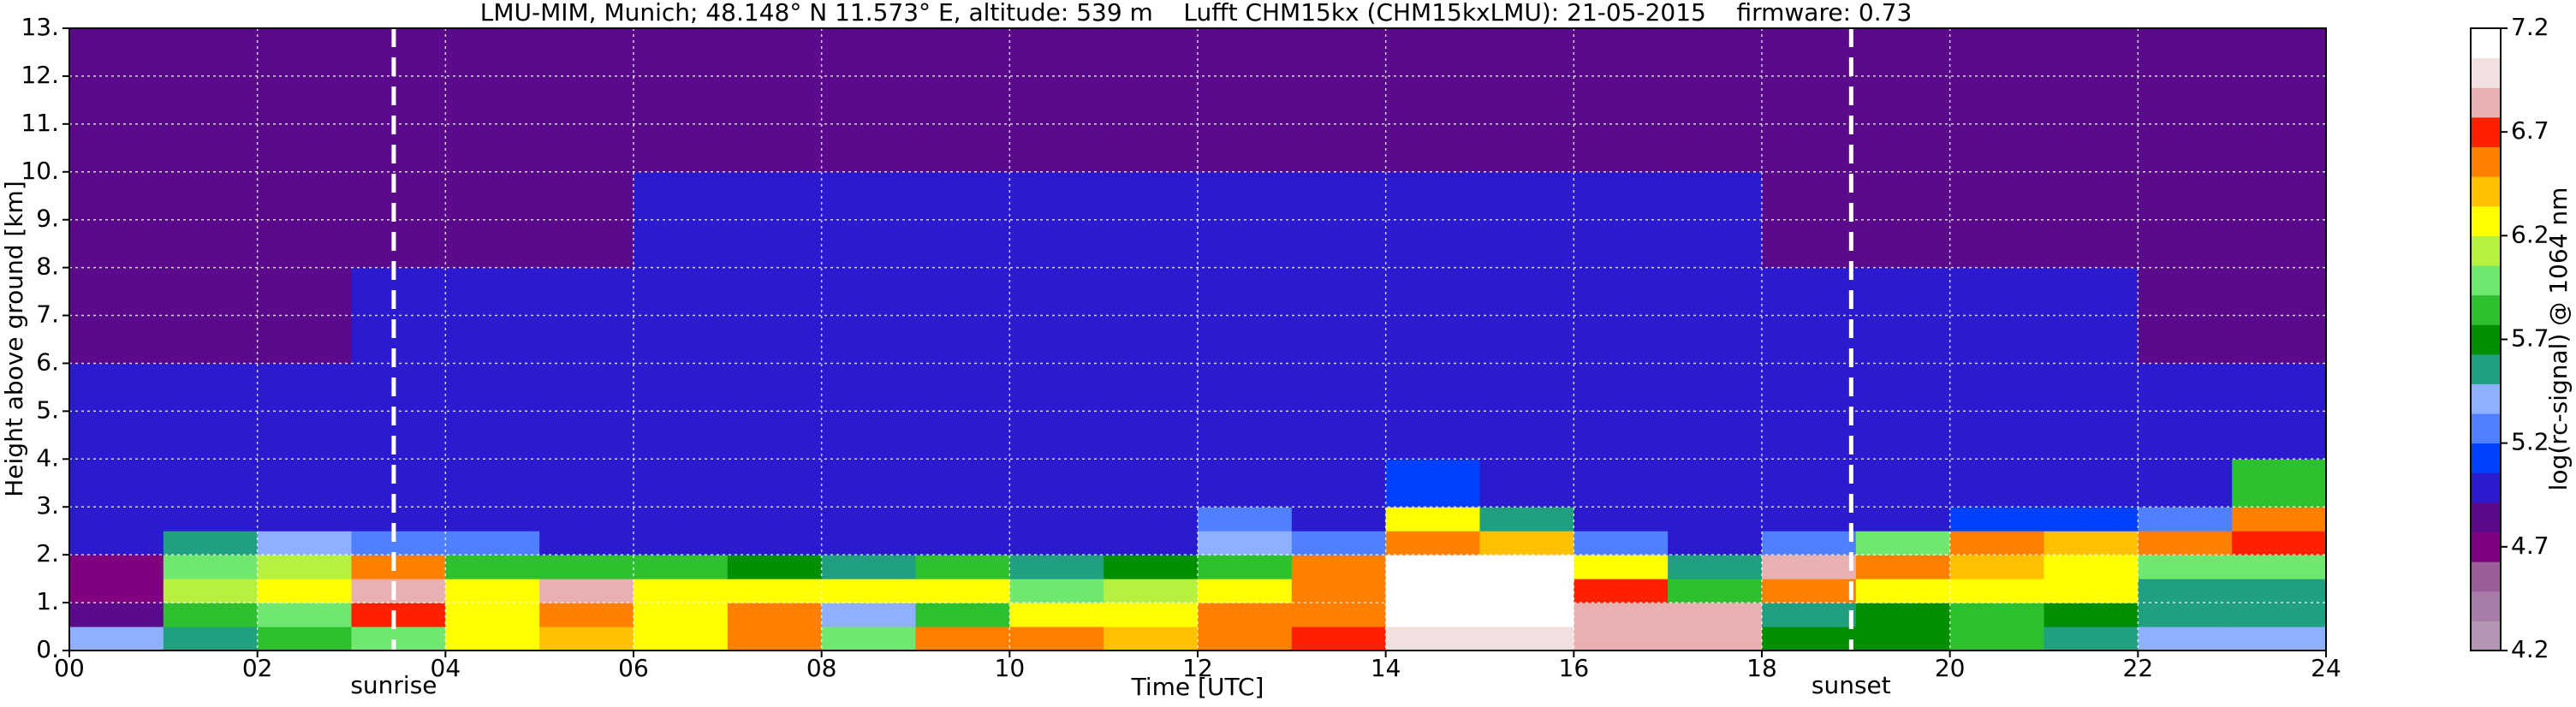 Image resolution: width=2576 pixels, height=707 pixels. I want to click on x-tick-label: 12, so click(1197, 668).